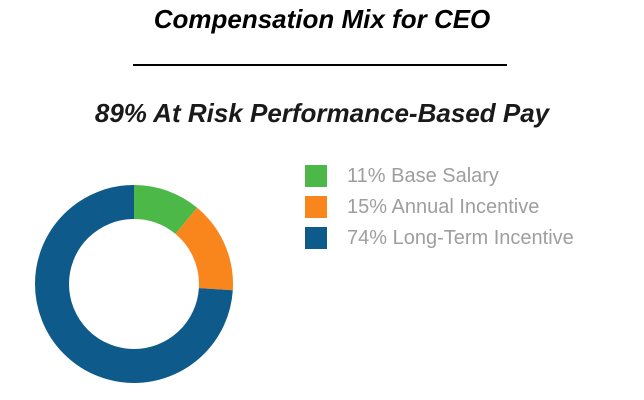 The height and width of the screenshot is (400, 644). Describe the element at coordinates (322, 113) in the screenshot. I see `chart-subtitle: 89% At Risk Performance-Based Pay` at that location.